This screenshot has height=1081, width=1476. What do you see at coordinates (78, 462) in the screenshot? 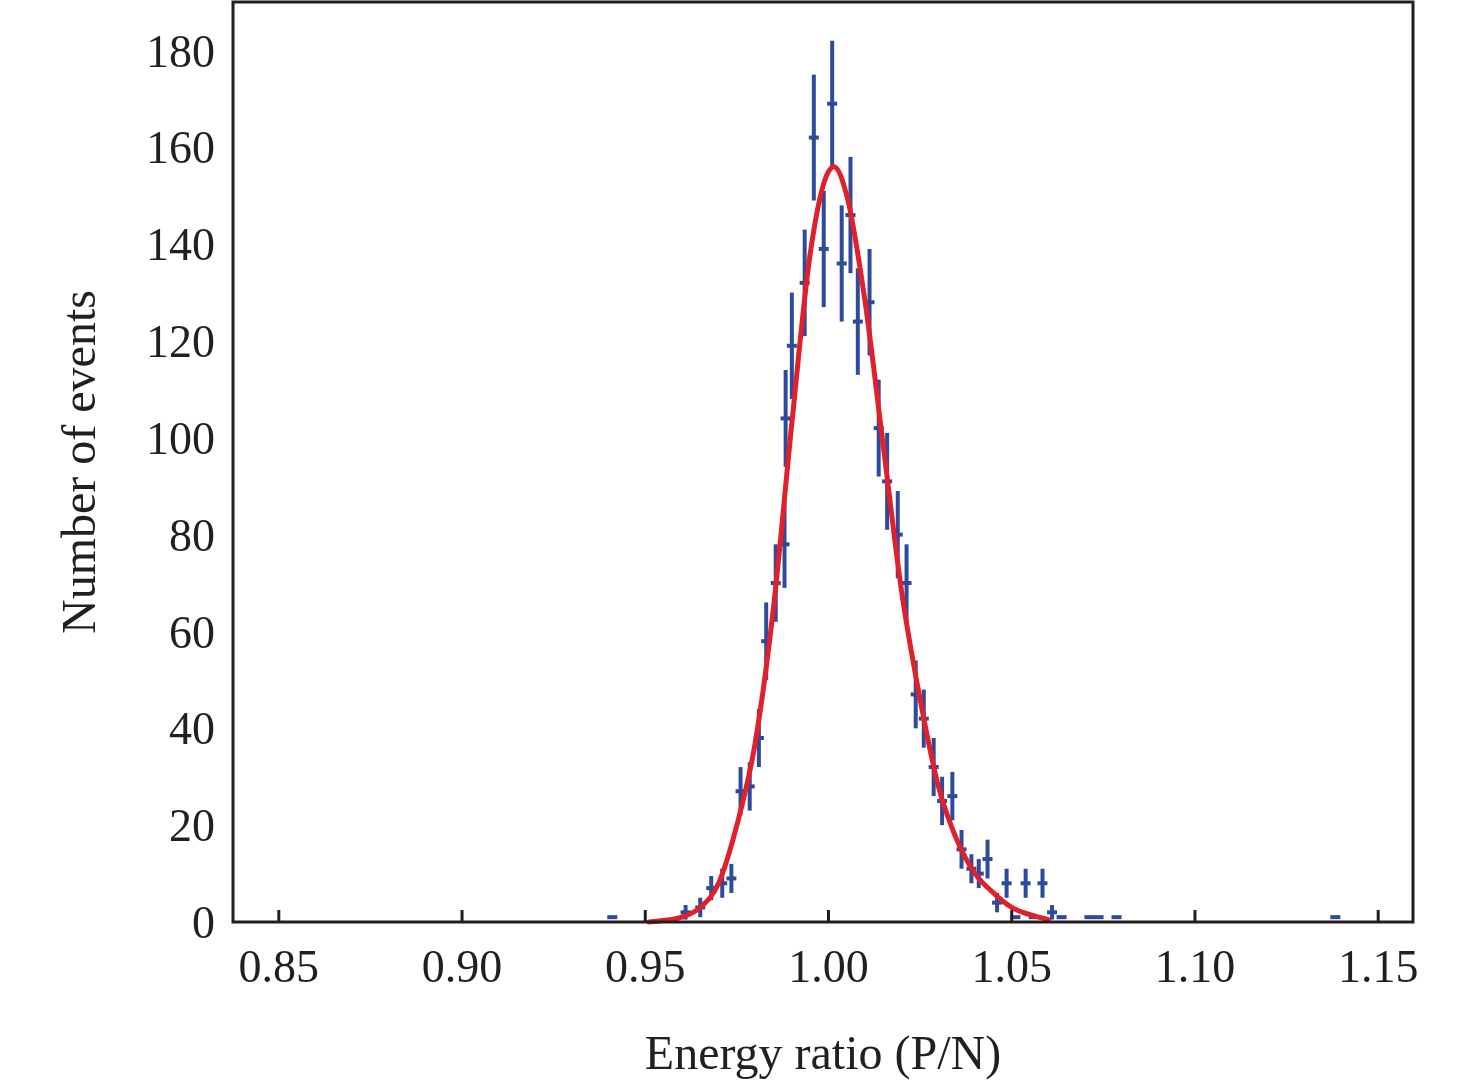
I see `y-axis-title: Number of events` at bounding box center [78, 462].